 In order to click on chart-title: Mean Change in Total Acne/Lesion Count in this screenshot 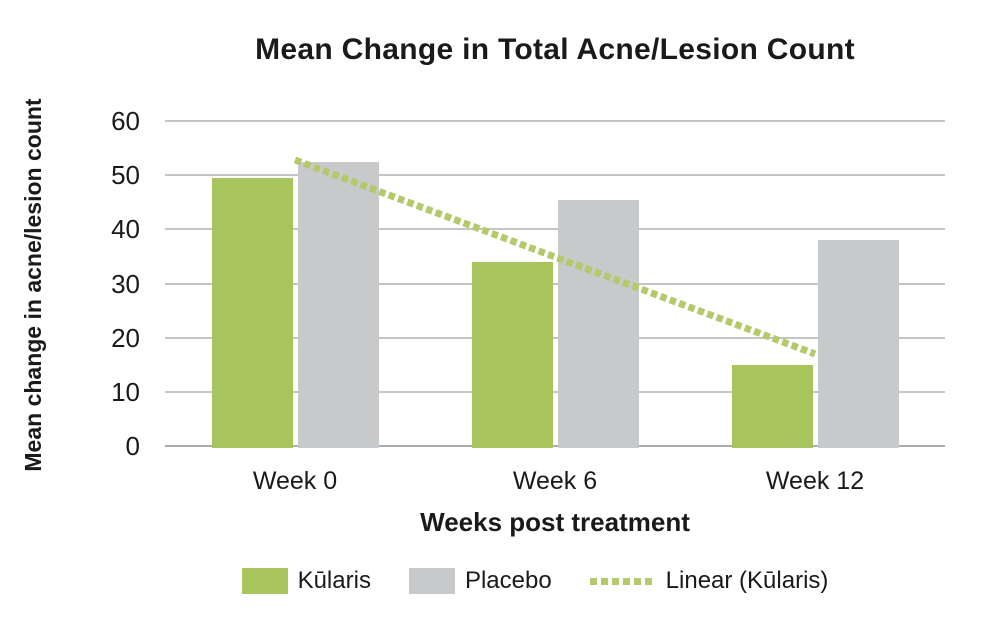, I will do `click(555, 49)`.